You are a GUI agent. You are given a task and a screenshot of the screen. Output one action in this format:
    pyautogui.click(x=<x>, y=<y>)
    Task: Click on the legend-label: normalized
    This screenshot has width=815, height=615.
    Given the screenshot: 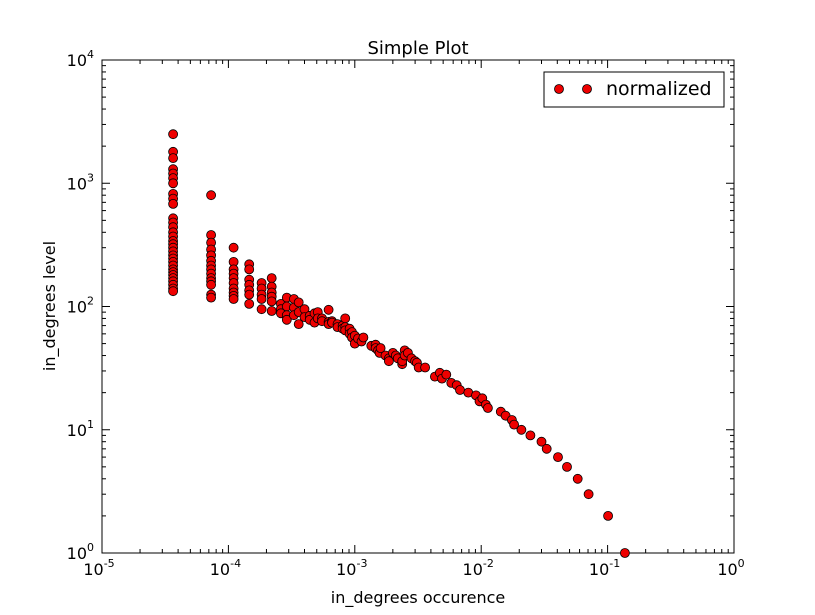 What is the action you would take?
    pyautogui.click(x=659, y=89)
    